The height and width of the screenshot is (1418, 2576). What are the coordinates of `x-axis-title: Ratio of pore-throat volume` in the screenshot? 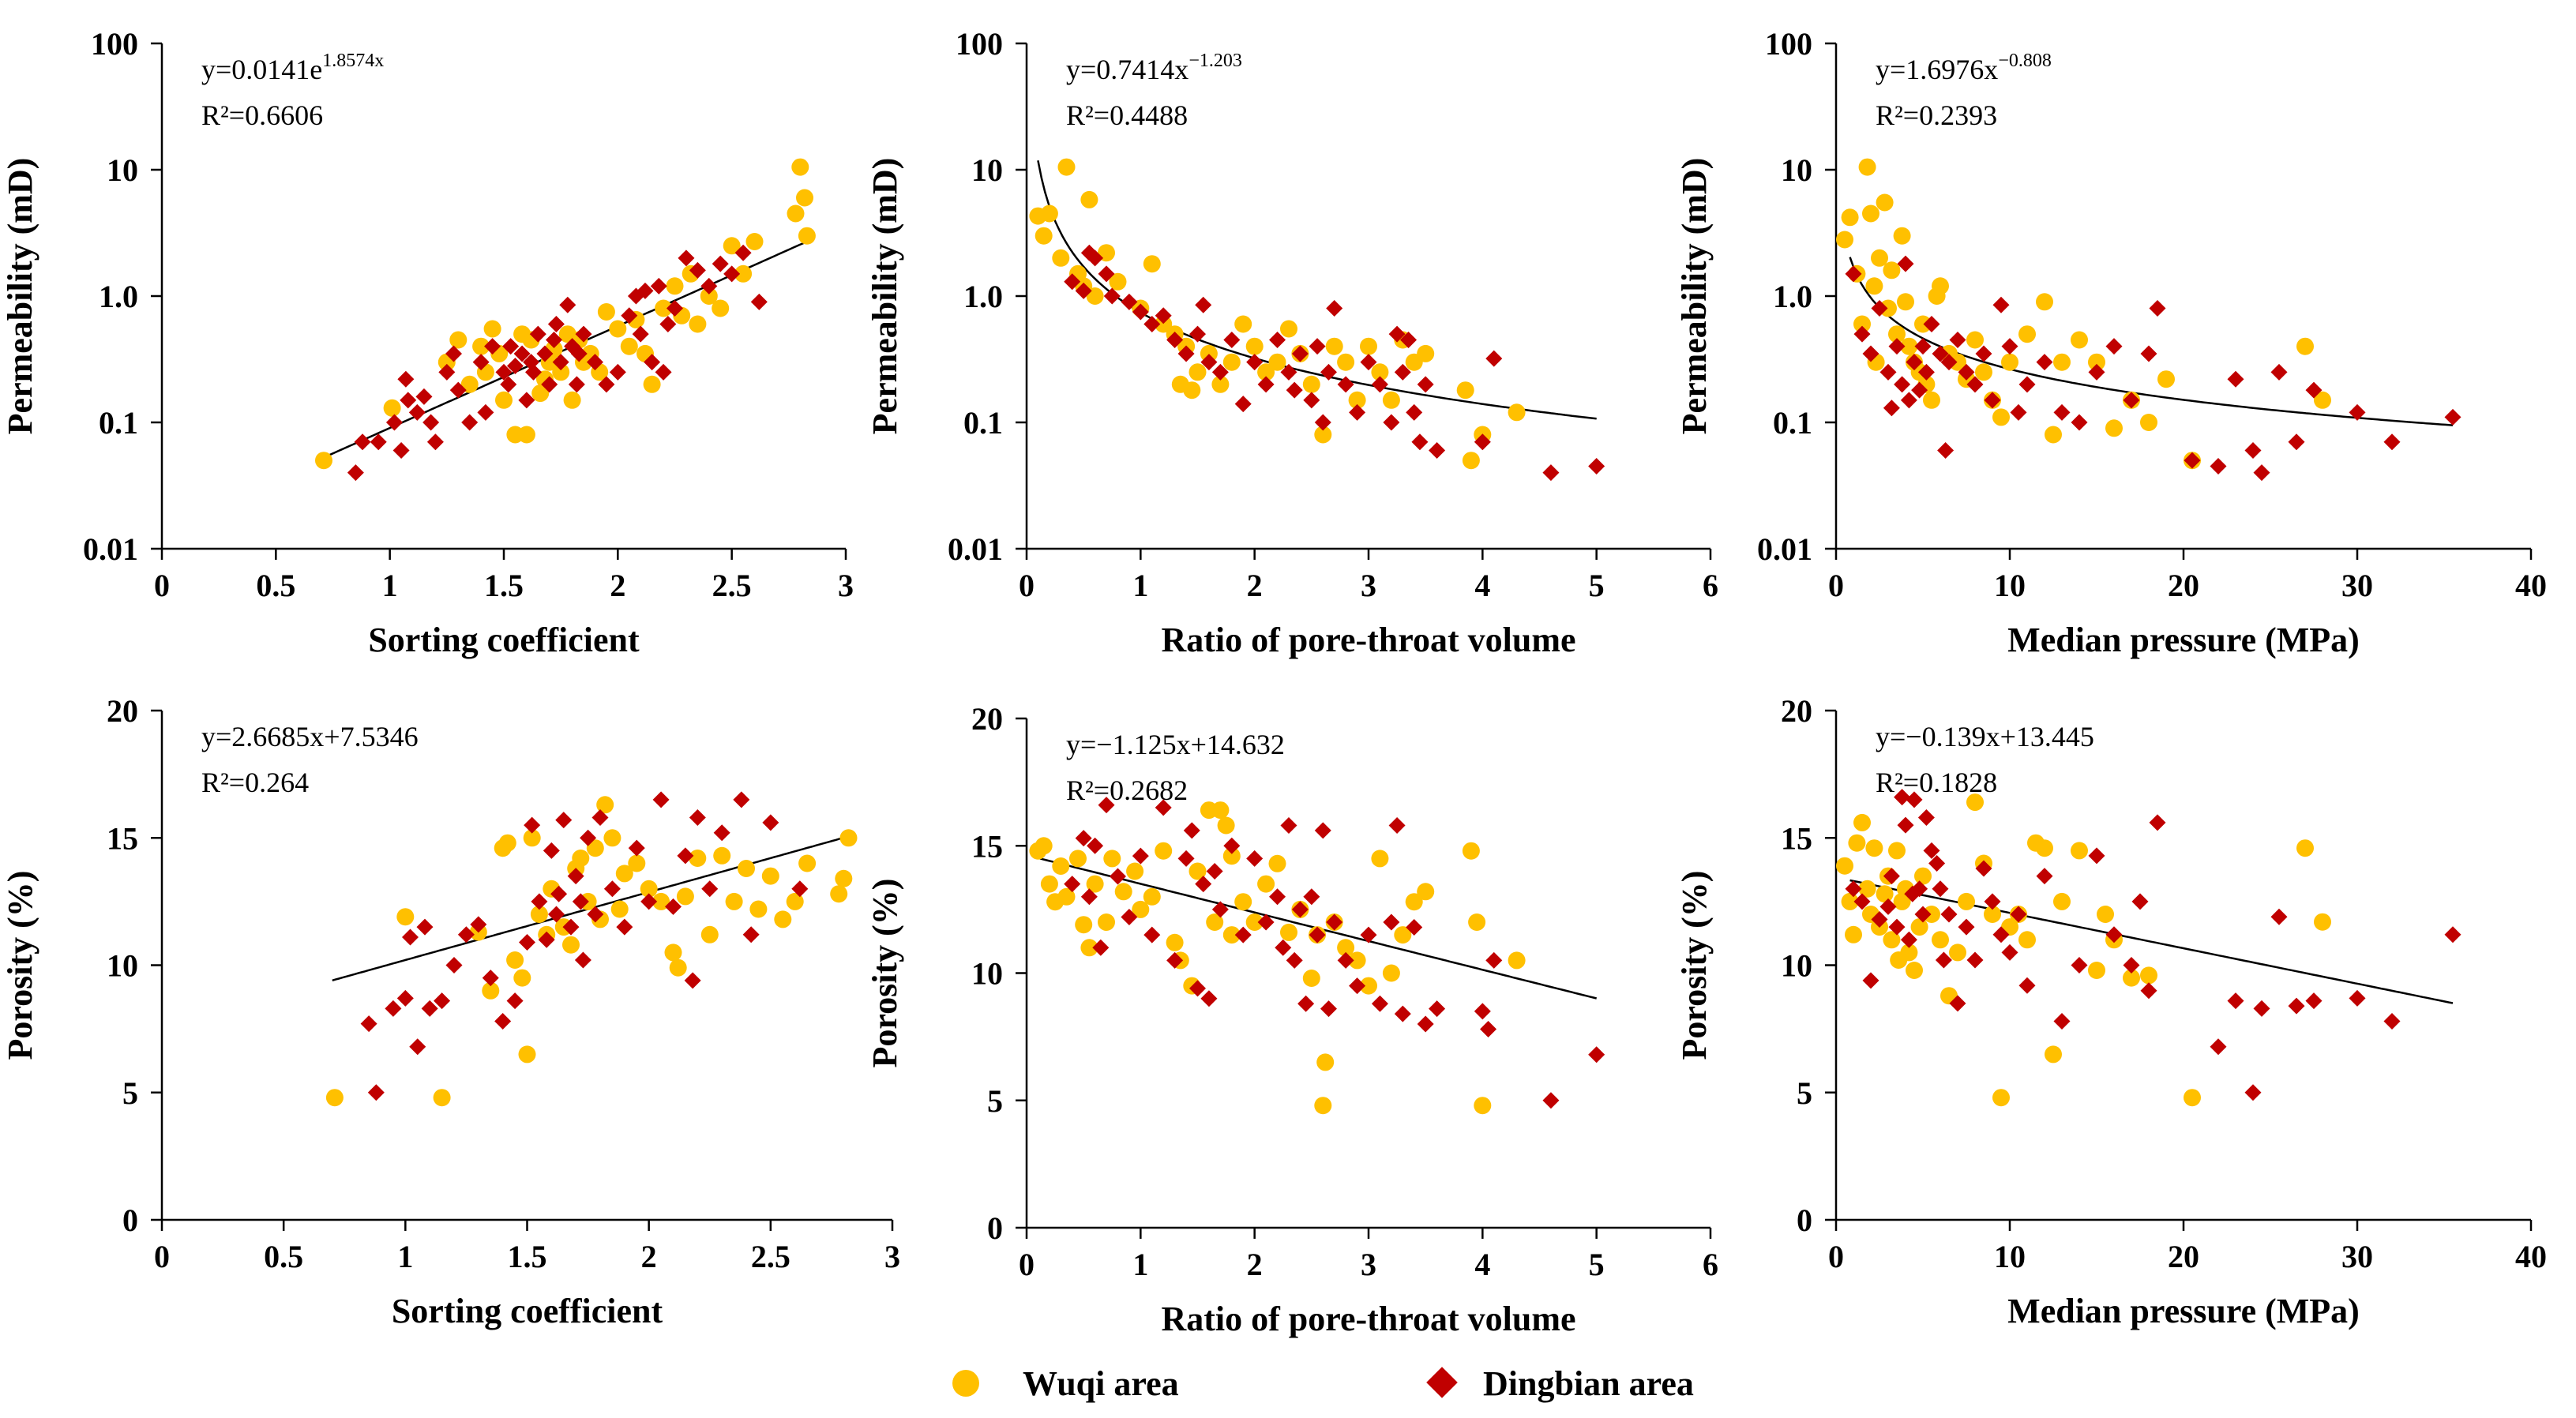 It's located at (1368, 640).